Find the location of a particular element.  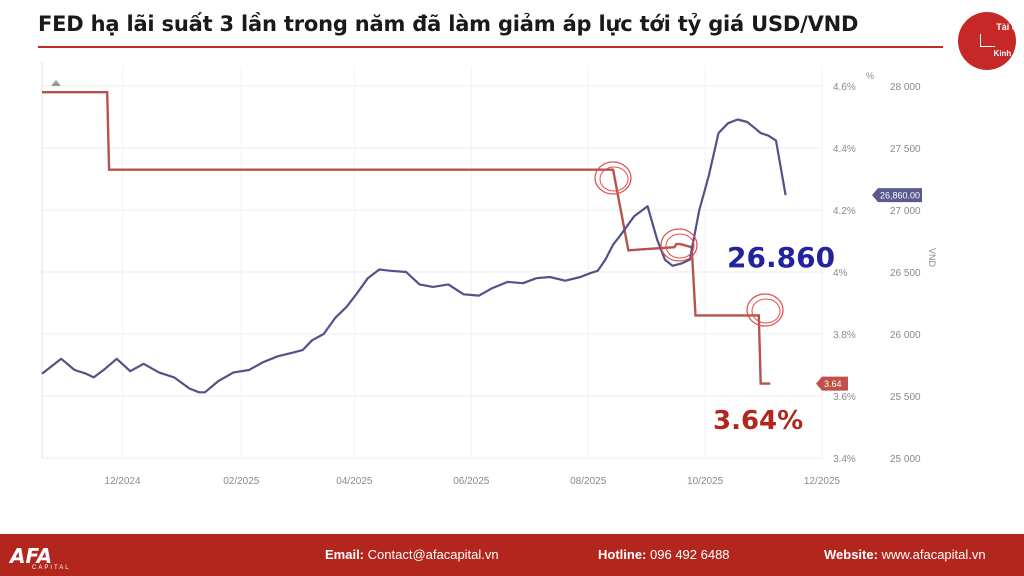

email-link: Contact@afacapital.vn is located at coordinates (433, 554).